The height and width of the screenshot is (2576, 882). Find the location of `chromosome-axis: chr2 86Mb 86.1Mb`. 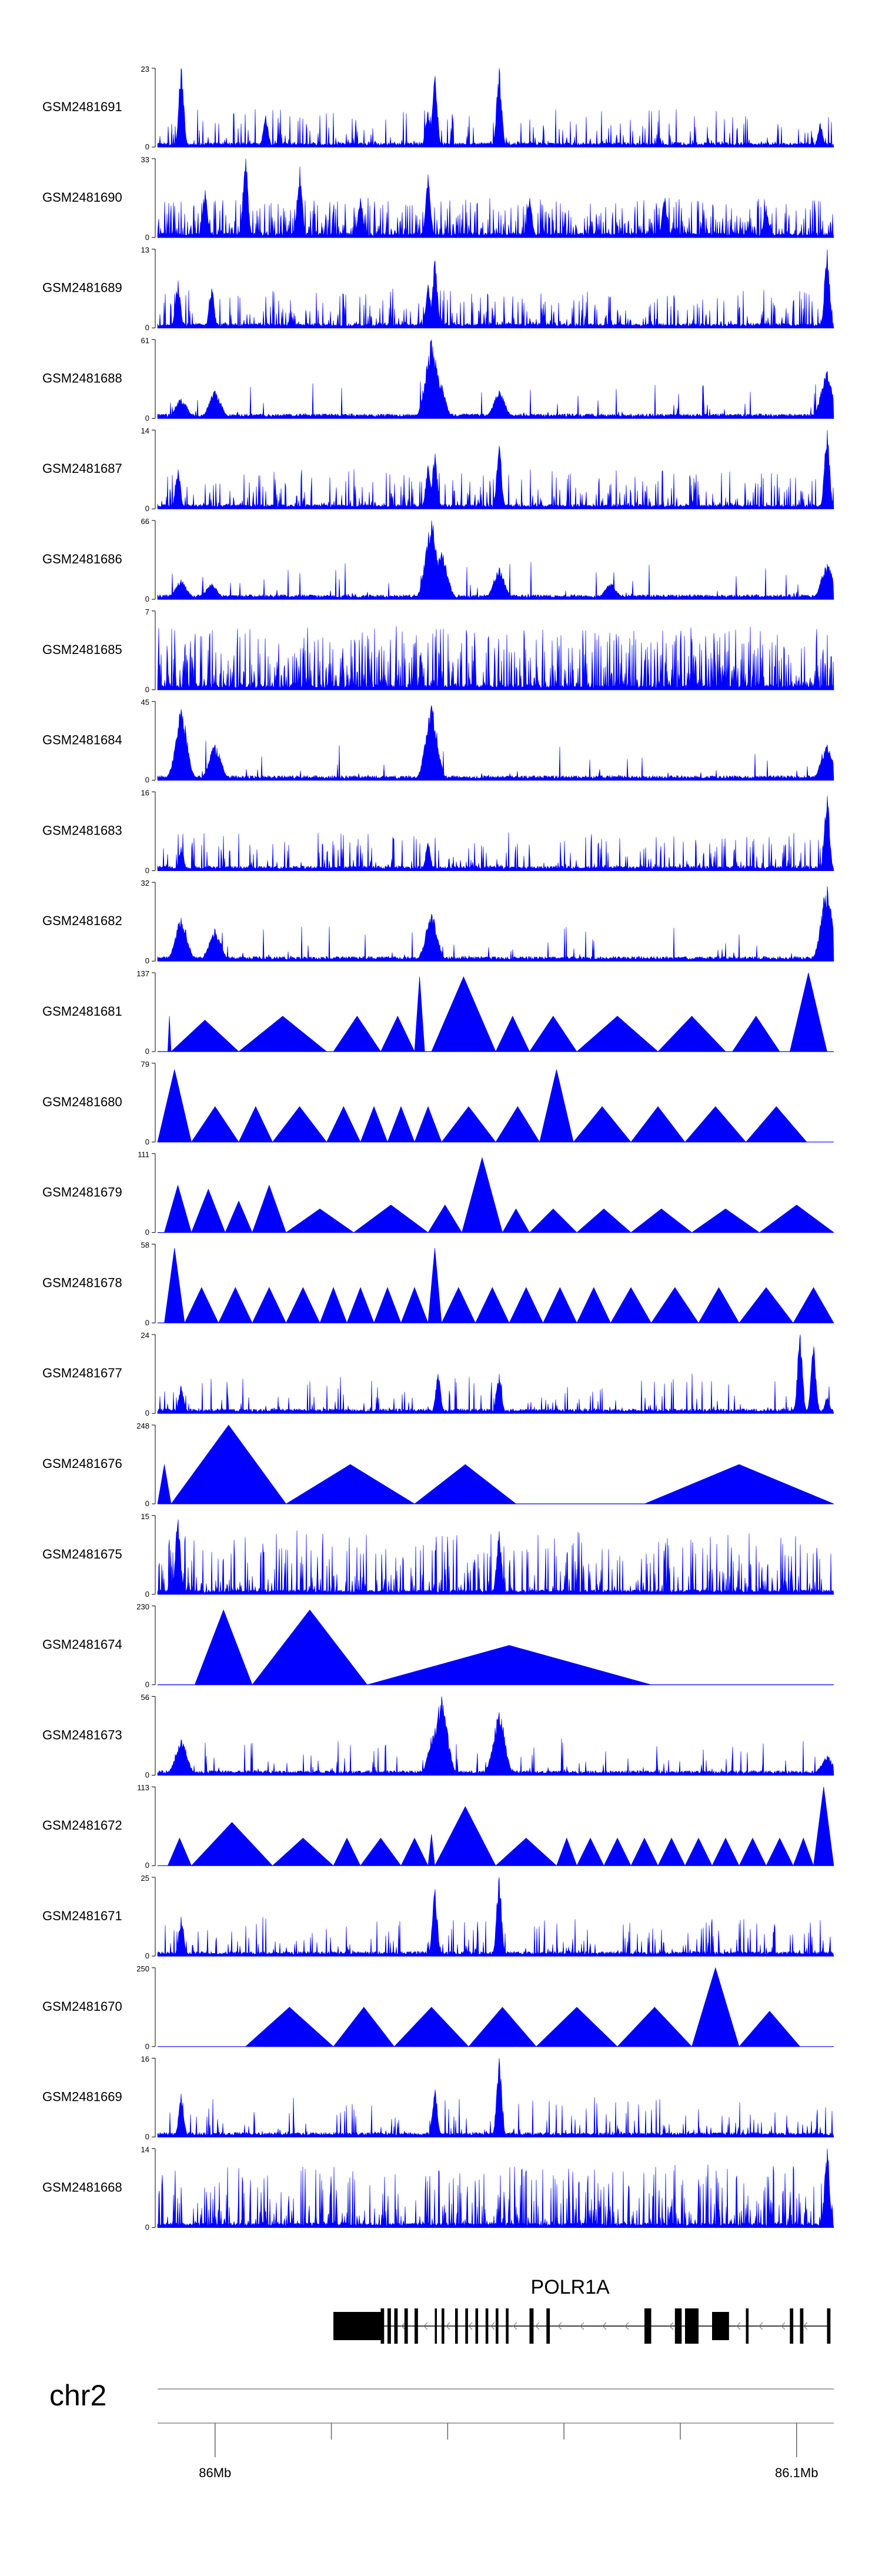

chromosome-axis: chr2 86Mb 86.1Mb is located at coordinates (441, 2429).